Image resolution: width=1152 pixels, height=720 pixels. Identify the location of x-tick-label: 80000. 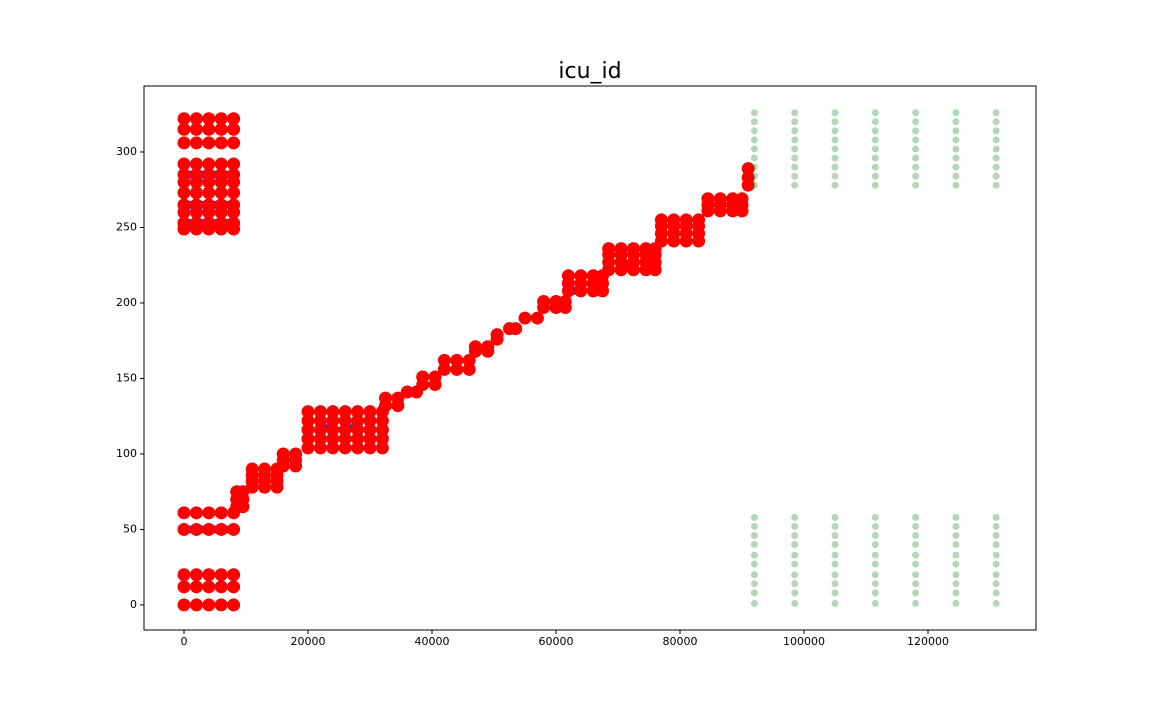
(680, 641).